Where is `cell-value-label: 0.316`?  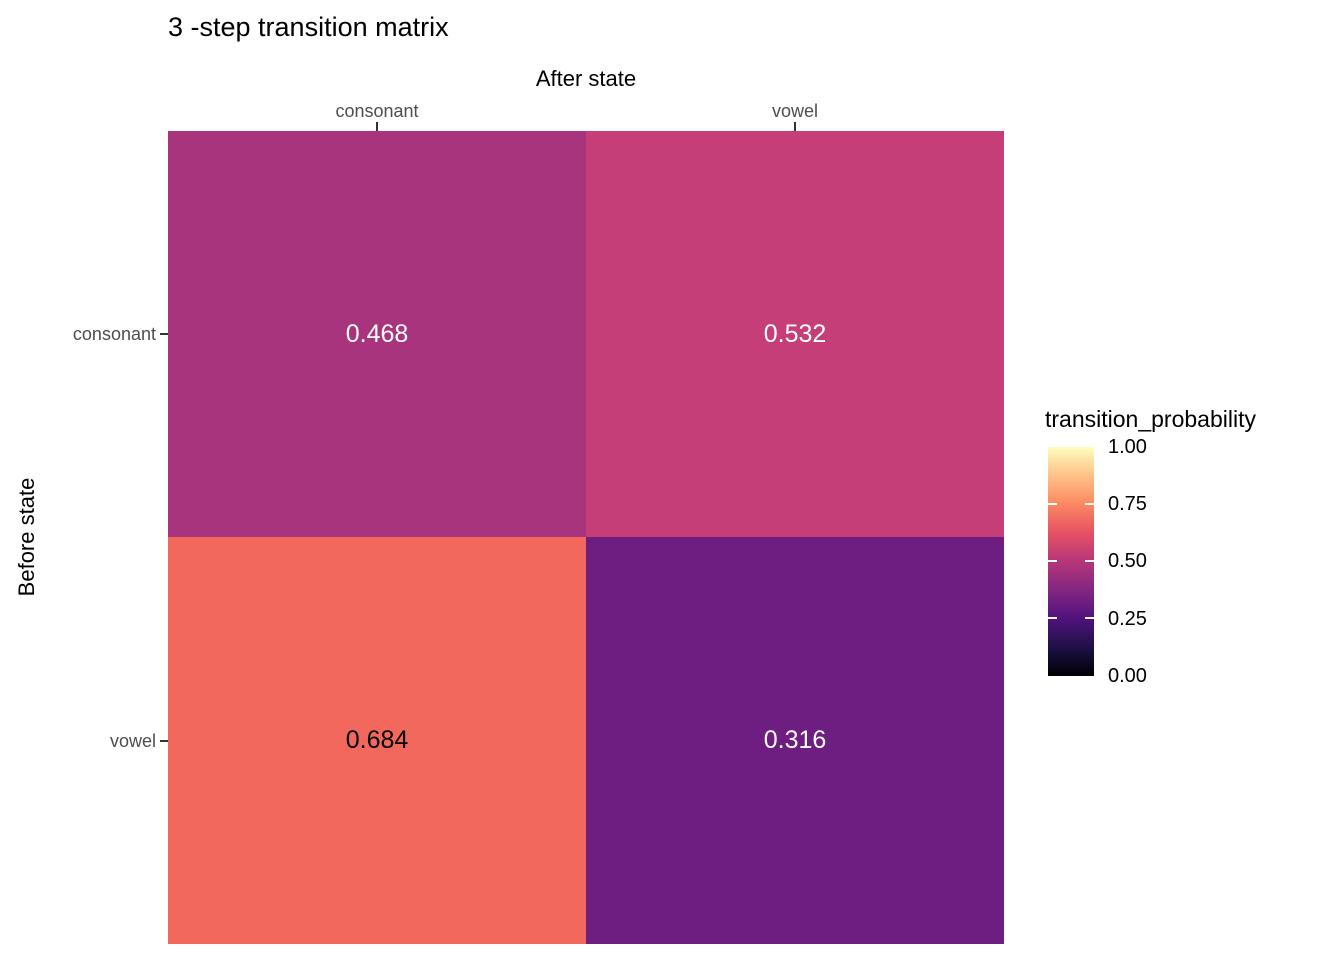
cell-value-label: 0.316 is located at coordinates (795, 740).